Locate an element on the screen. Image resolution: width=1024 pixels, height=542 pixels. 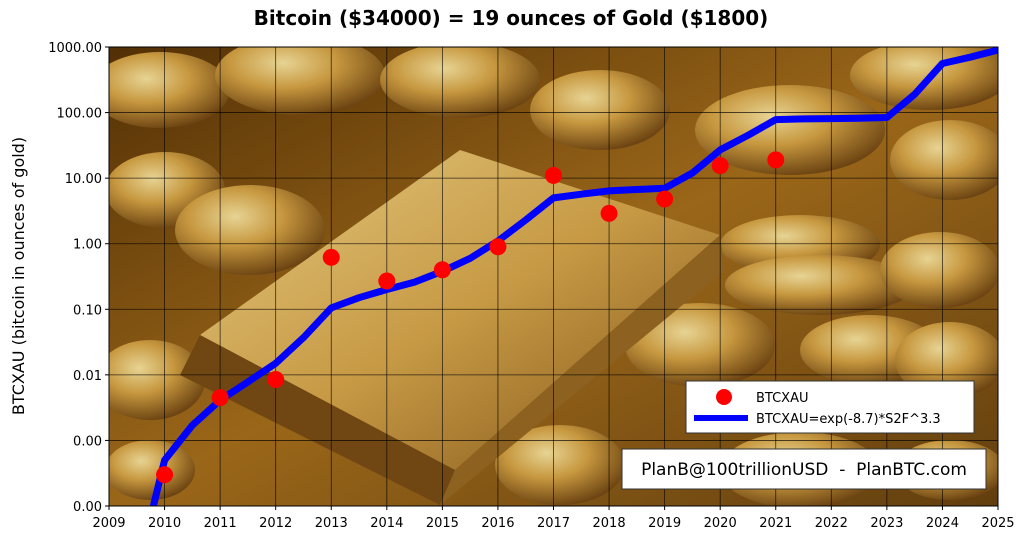
watermark-text: PlanB@100trillionUSD - PlanBTC.com is located at coordinates (804, 470).